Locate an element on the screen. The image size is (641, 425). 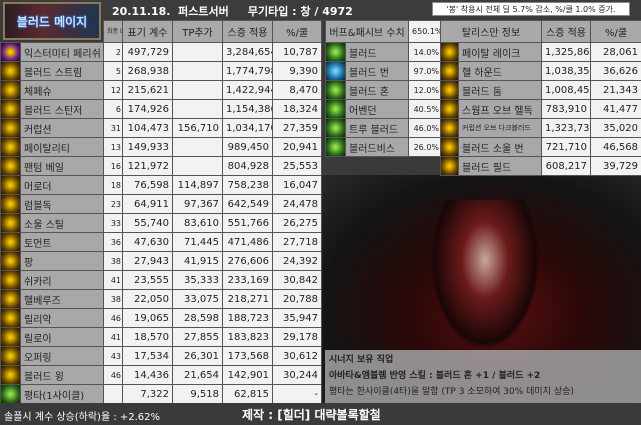
buff-total: 650.1% is located at coordinates (425, 31).